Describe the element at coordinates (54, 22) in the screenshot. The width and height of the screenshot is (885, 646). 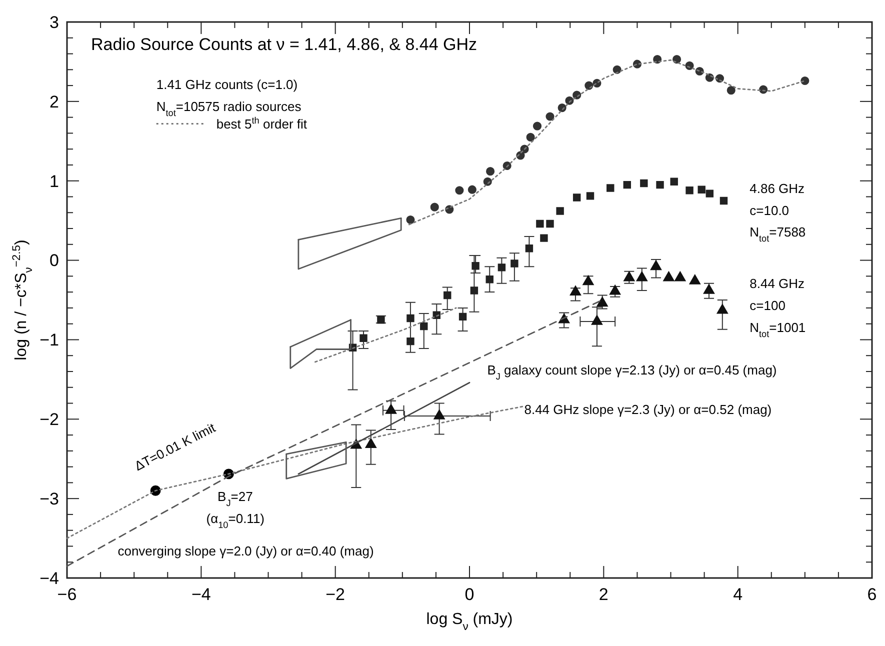
I see `y-tick-label: 3` at that location.